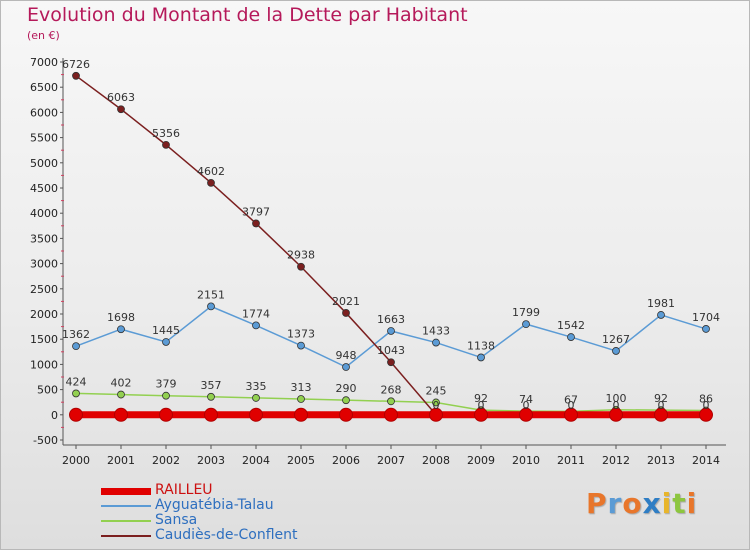 The height and width of the screenshot is (550, 750). I want to click on data-label: 245, so click(436, 390).